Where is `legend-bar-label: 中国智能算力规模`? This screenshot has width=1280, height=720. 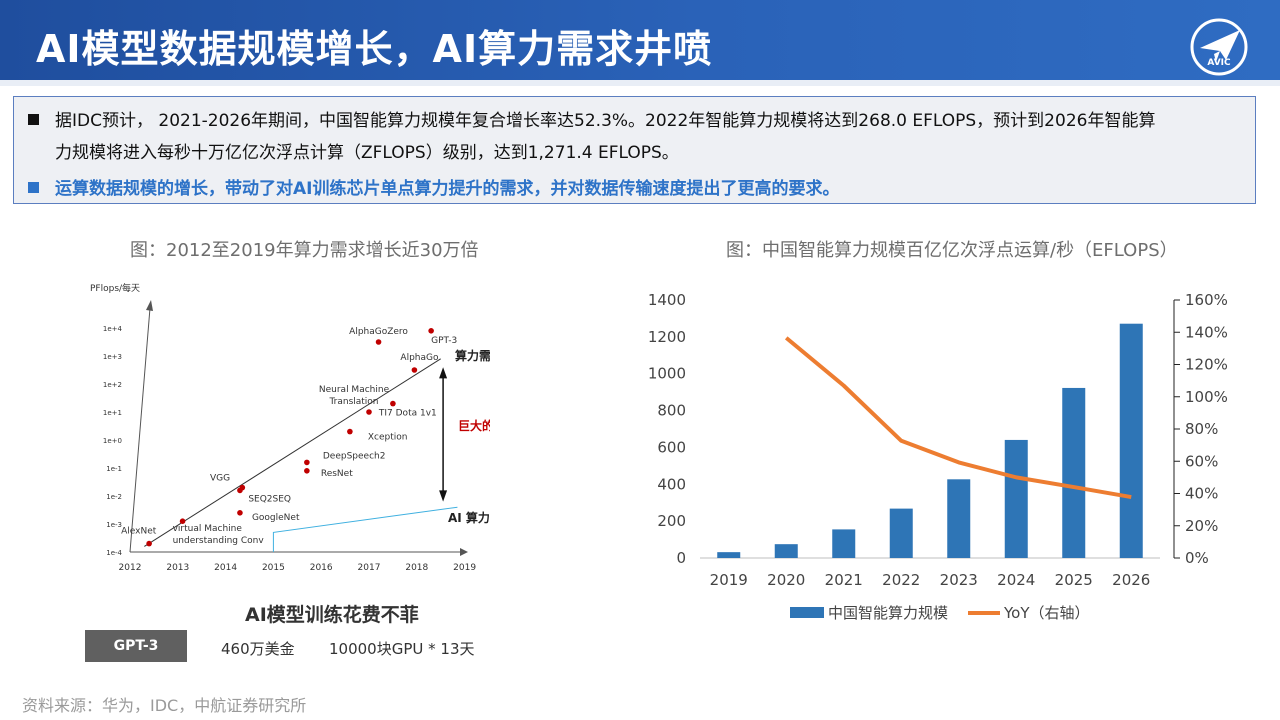 legend-bar-label: 中国智能算力规模 is located at coordinates (888, 613).